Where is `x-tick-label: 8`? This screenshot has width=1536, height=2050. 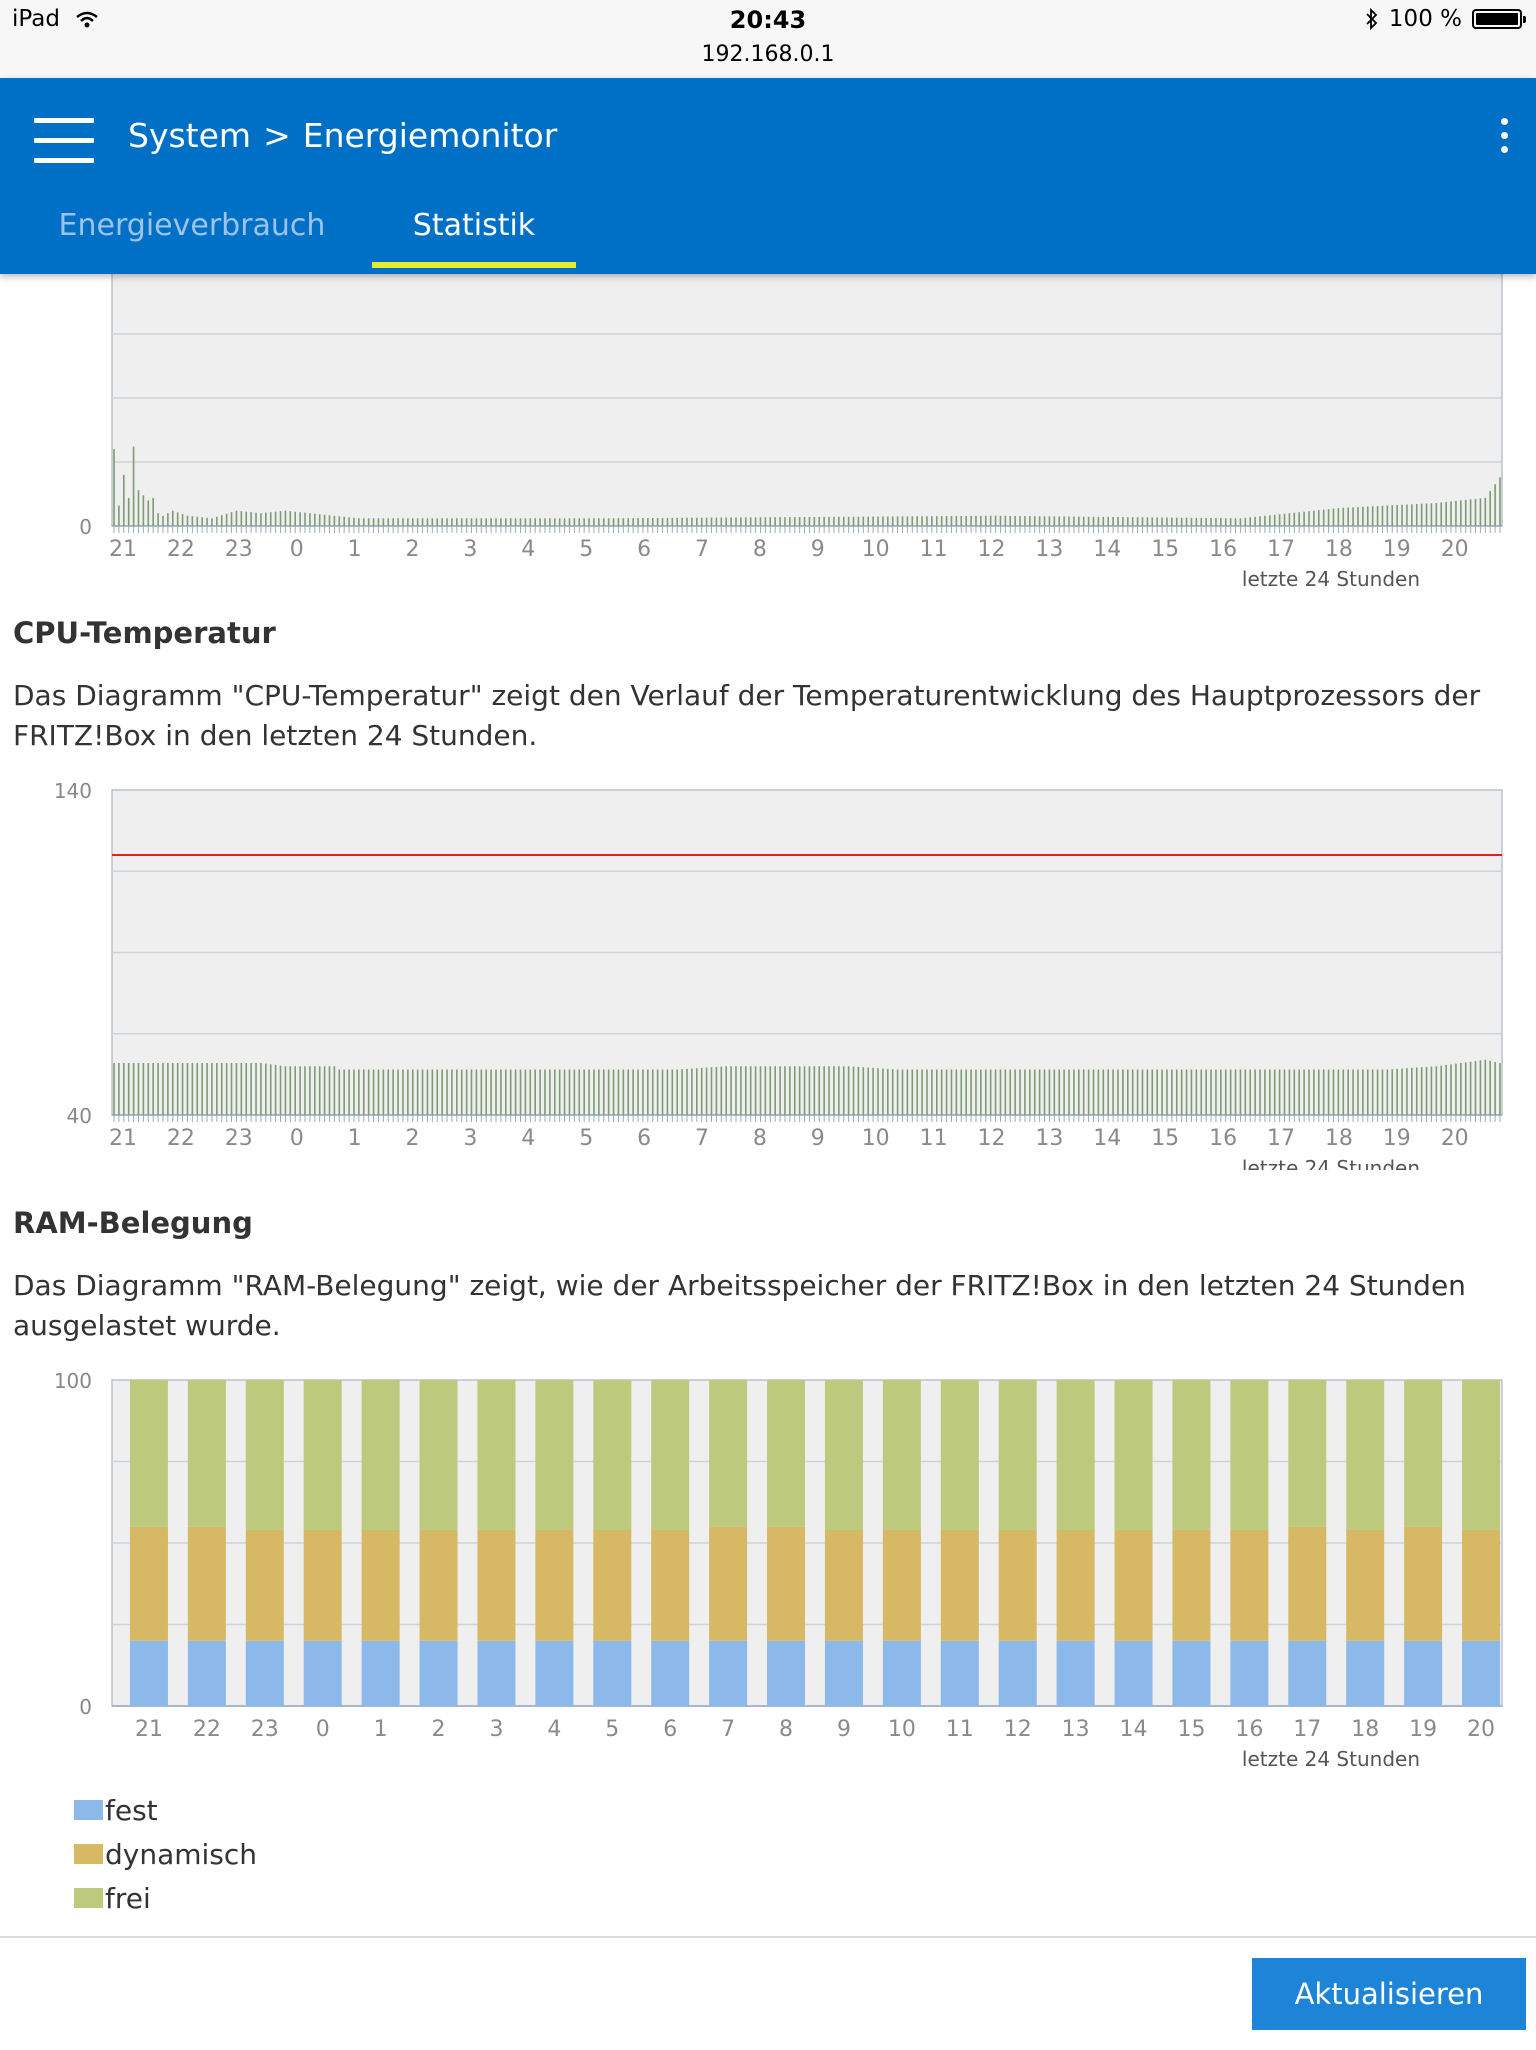
x-tick-label: 8 is located at coordinates (786, 1729).